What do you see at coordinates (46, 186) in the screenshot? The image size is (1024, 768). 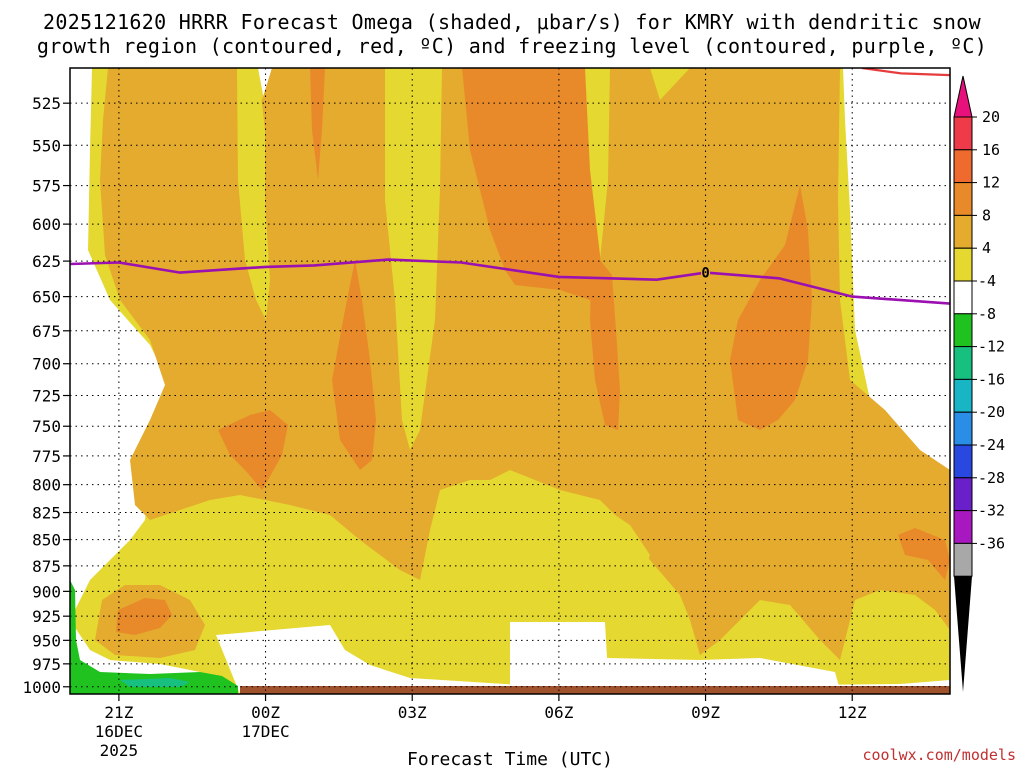 I see `pressure-tick-label: 575` at bounding box center [46, 186].